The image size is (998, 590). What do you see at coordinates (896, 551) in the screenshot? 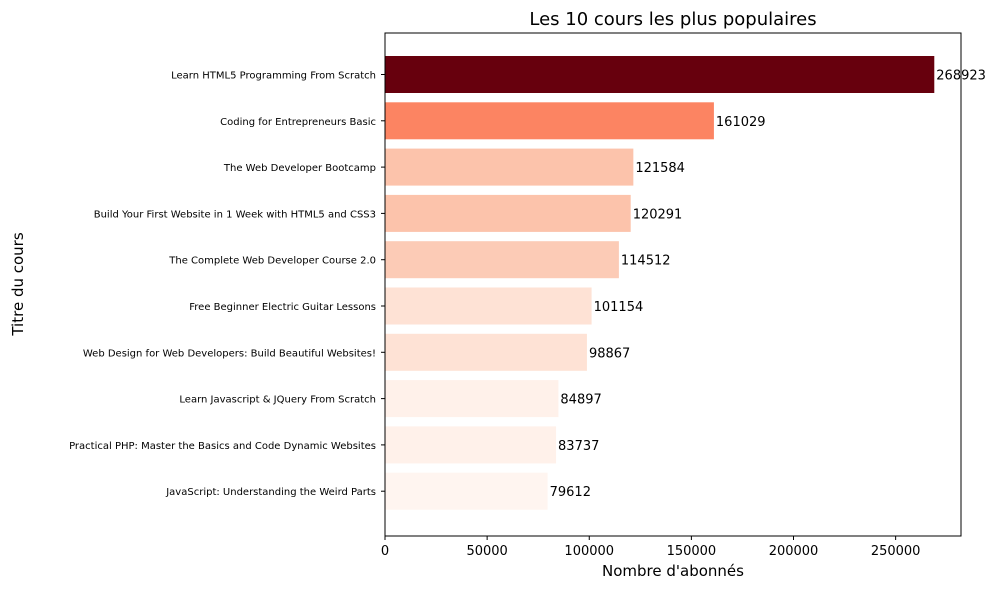
I see `x-tick-label: 250000` at bounding box center [896, 551].